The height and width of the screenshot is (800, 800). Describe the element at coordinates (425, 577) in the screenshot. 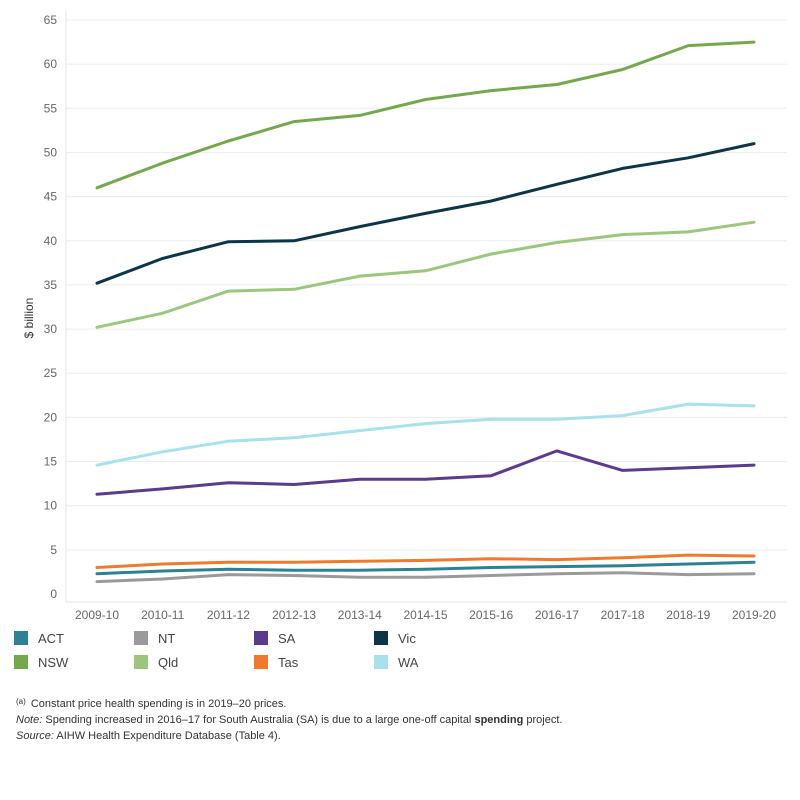

I see `series-line-nt` at that location.